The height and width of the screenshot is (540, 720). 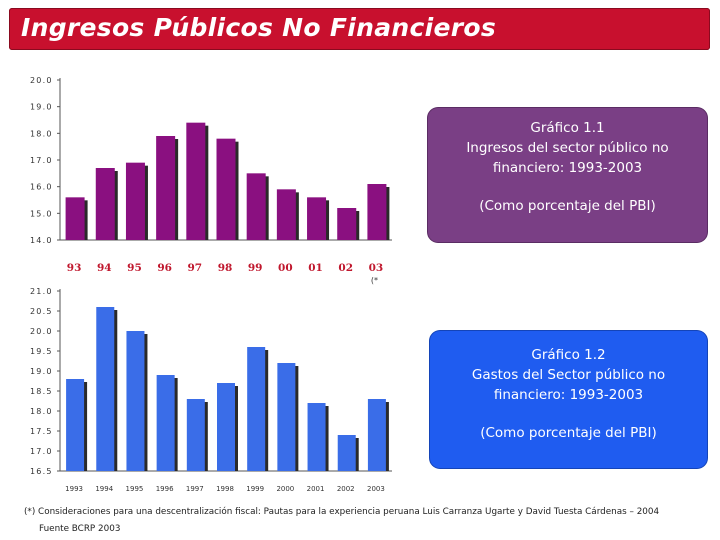 I want to click on chart-1-x-tick-label: 94, so click(x=104, y=268).